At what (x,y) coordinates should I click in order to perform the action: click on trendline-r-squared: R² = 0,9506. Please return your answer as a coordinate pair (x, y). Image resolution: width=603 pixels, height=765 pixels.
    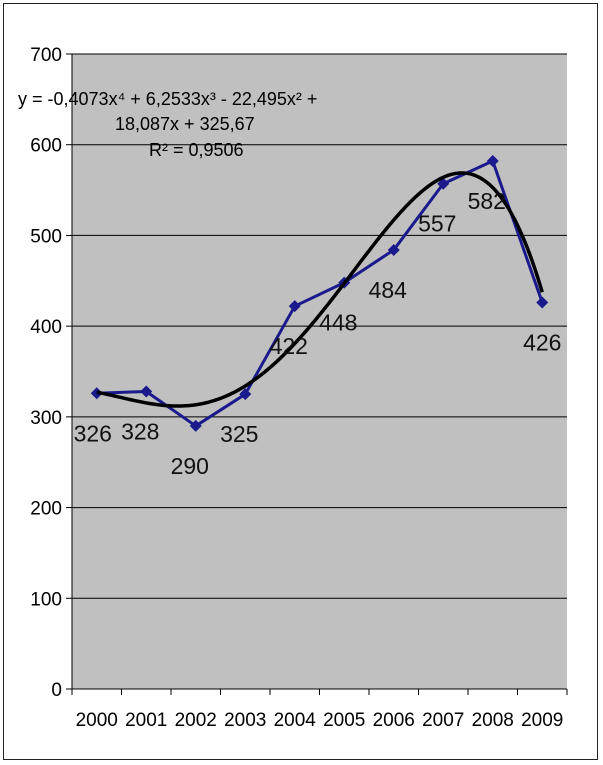
    Looking at the image, I should click on (196, 150).